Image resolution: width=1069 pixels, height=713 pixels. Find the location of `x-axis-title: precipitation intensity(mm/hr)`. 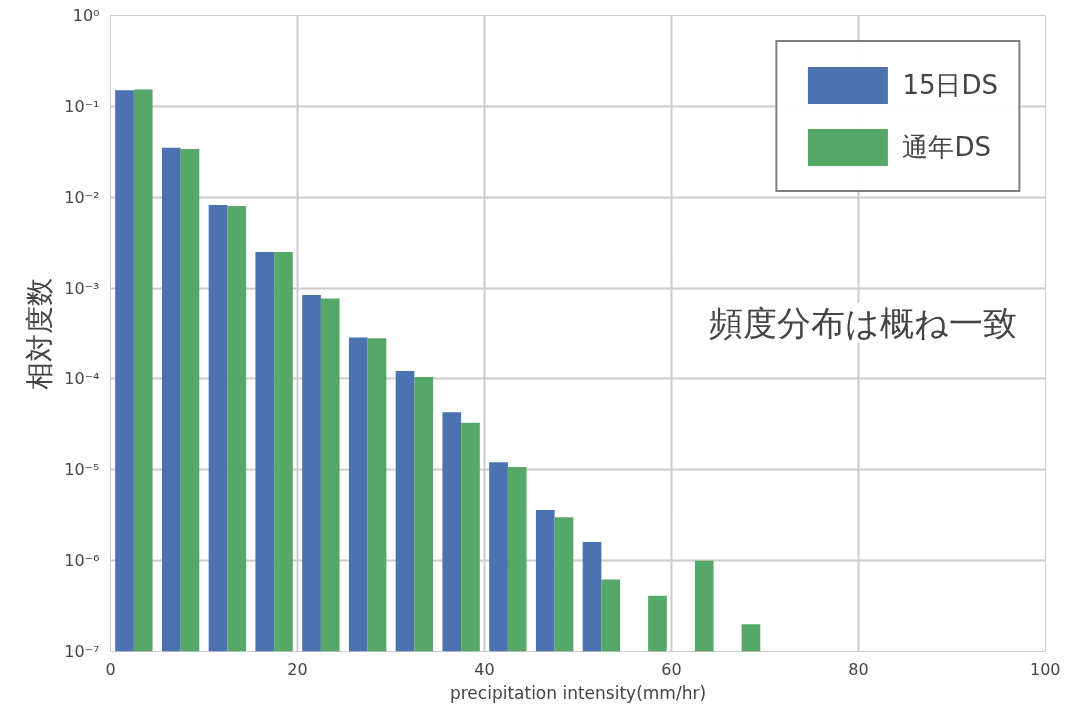

x-axis-title: precipitation intensity(mm/hr) is located at coordinates (578, 692).